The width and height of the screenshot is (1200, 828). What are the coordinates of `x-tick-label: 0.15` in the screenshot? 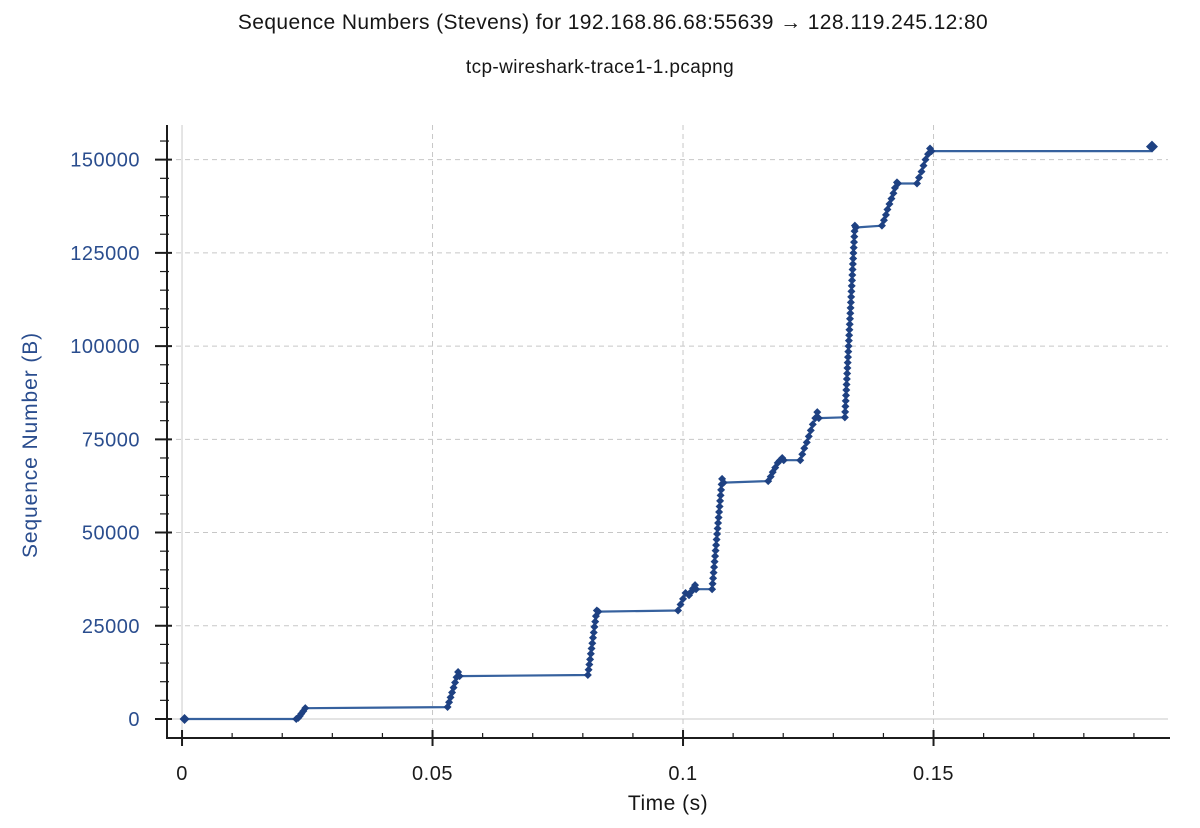 It's located at (933, 774).